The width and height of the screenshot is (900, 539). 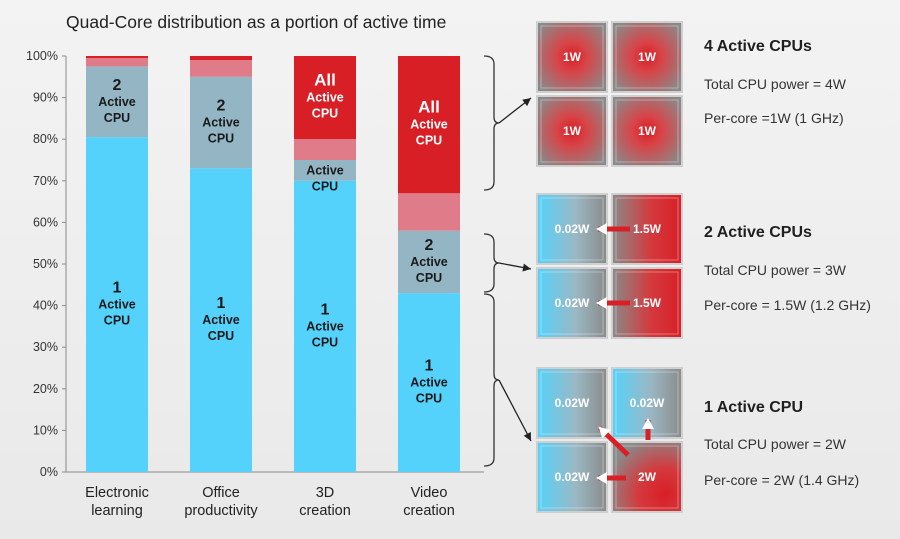 I want to click on panel-1-total-power: Total CPU power = 4W, so click(x=775, y=84).